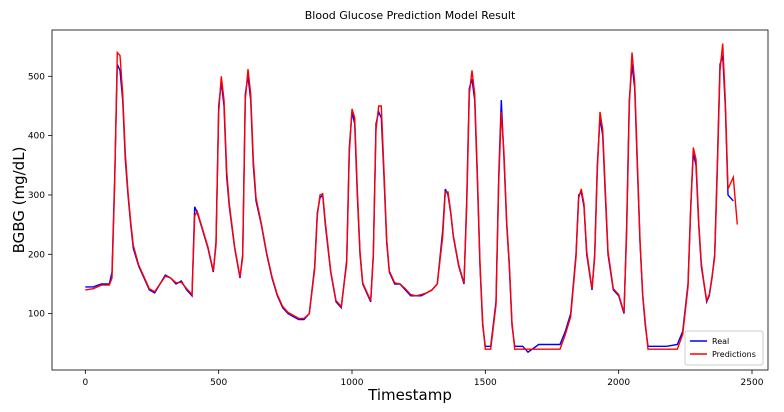 The image size is (784, 412). What do you see at coordinates (36, 137) in the screenshot?
I see `y-tick-label: 400` at bounding box center [36, 137].